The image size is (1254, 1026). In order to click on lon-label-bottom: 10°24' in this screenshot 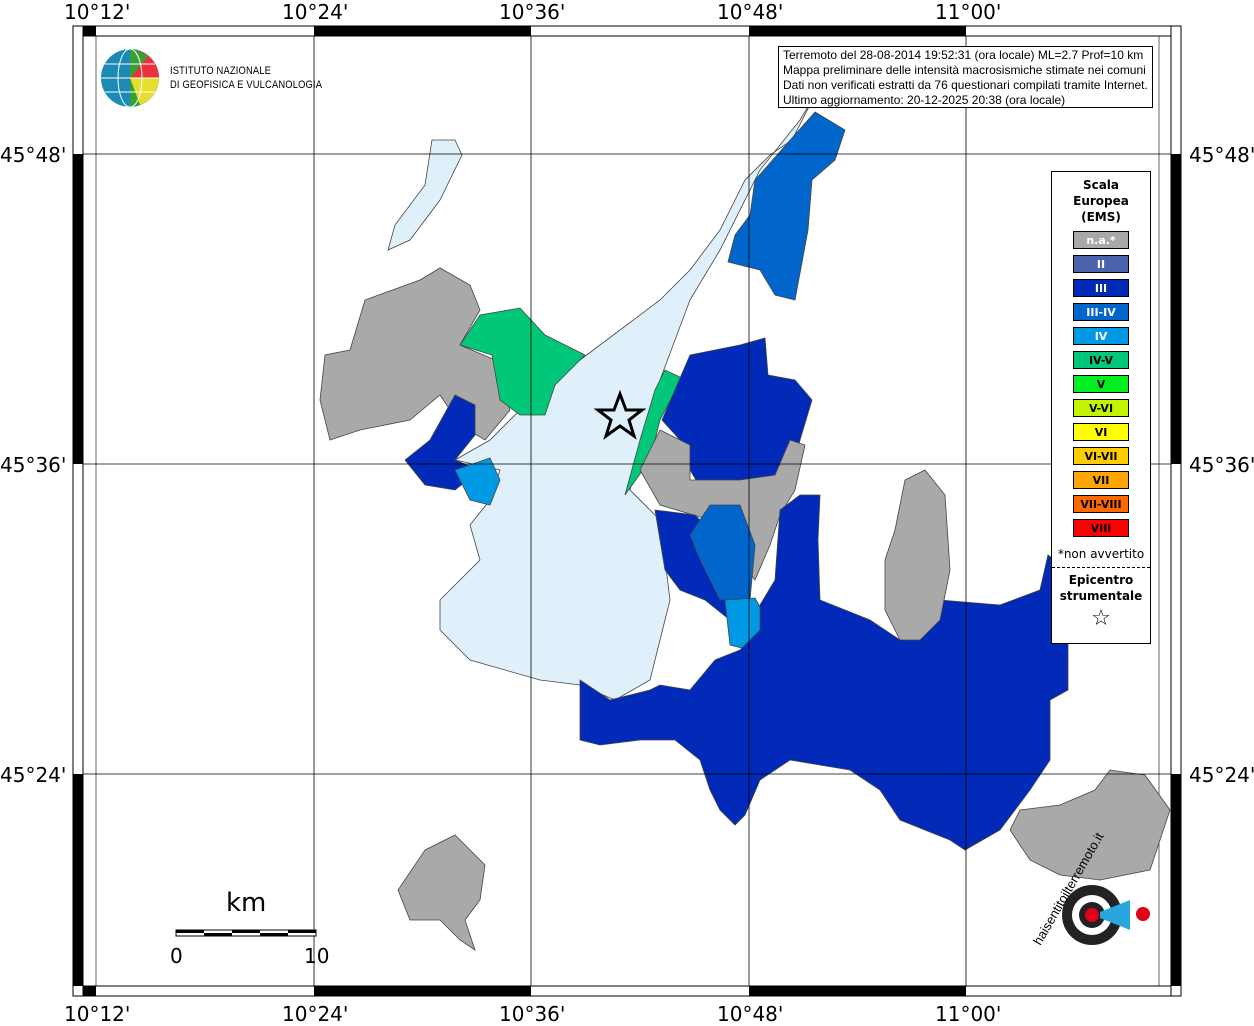, I will do `click(315, 1014)`.